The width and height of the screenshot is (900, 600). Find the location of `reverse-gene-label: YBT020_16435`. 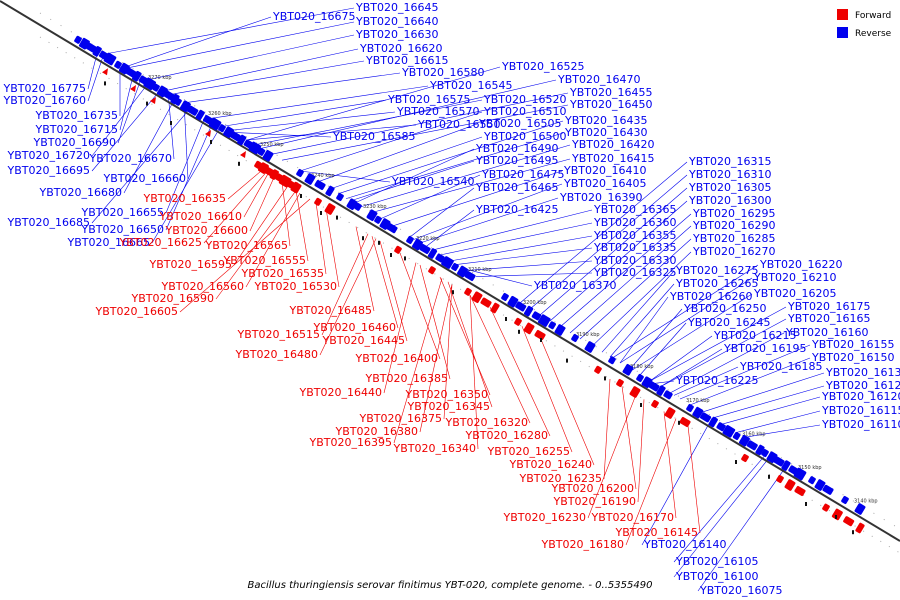

reverse-gene-label: YBT020_16435 is located at coordinates (605, 120).